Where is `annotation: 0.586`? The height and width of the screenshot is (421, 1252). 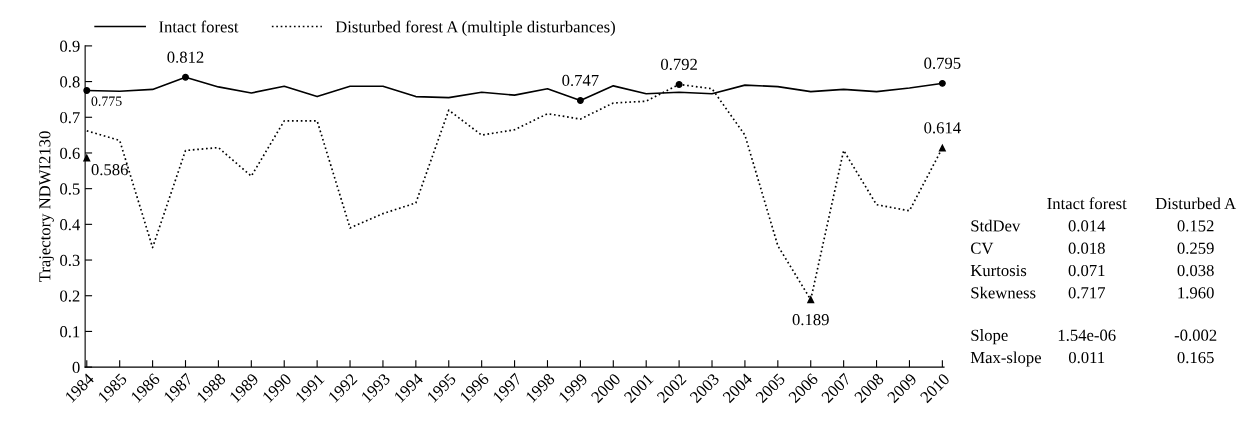
annotation: 0.586 is located at coordinates (109, 170).